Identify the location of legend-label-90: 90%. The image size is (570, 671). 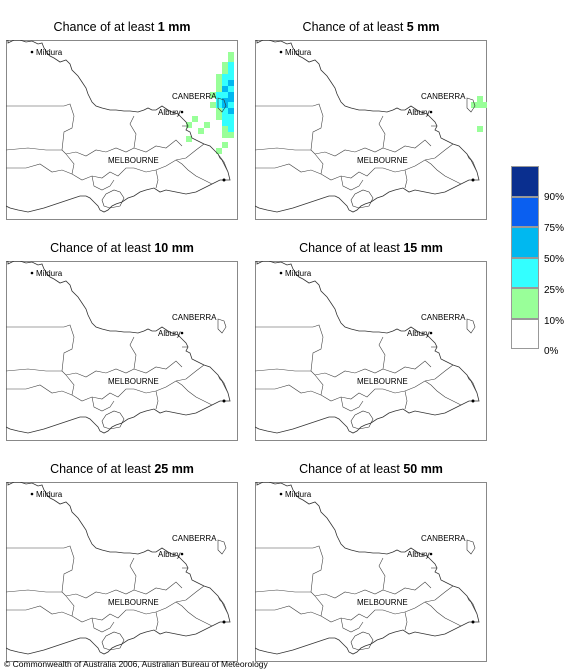
(554, 197).